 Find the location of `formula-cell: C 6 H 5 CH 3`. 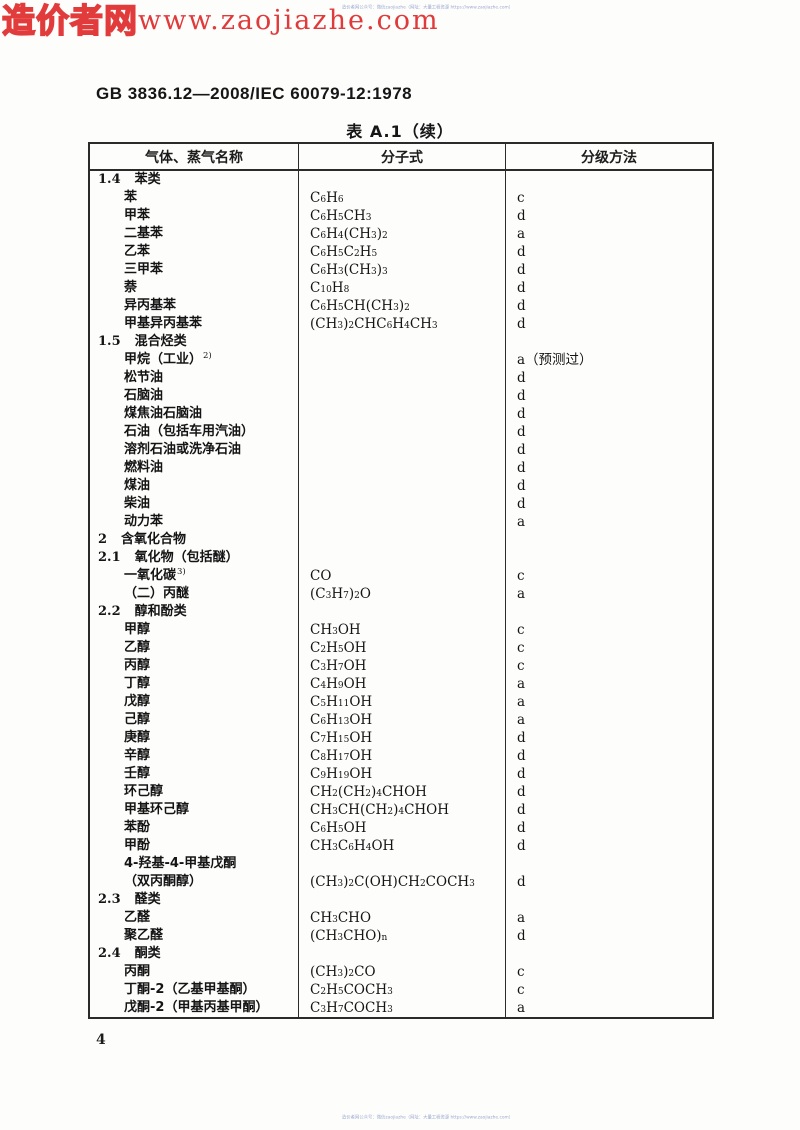

formula-cell: C 6 H 5 CH 3 is located at coordinates (401, 216).